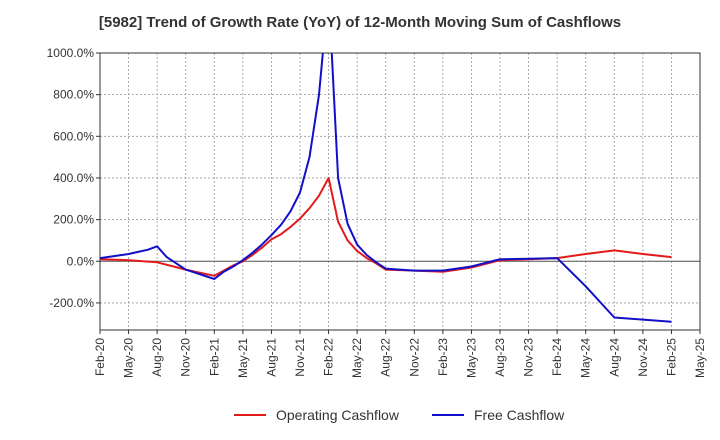 This screenshot has width=720, height=440. I want to click on y-tick-label: 400.0%, so click(73, 178).